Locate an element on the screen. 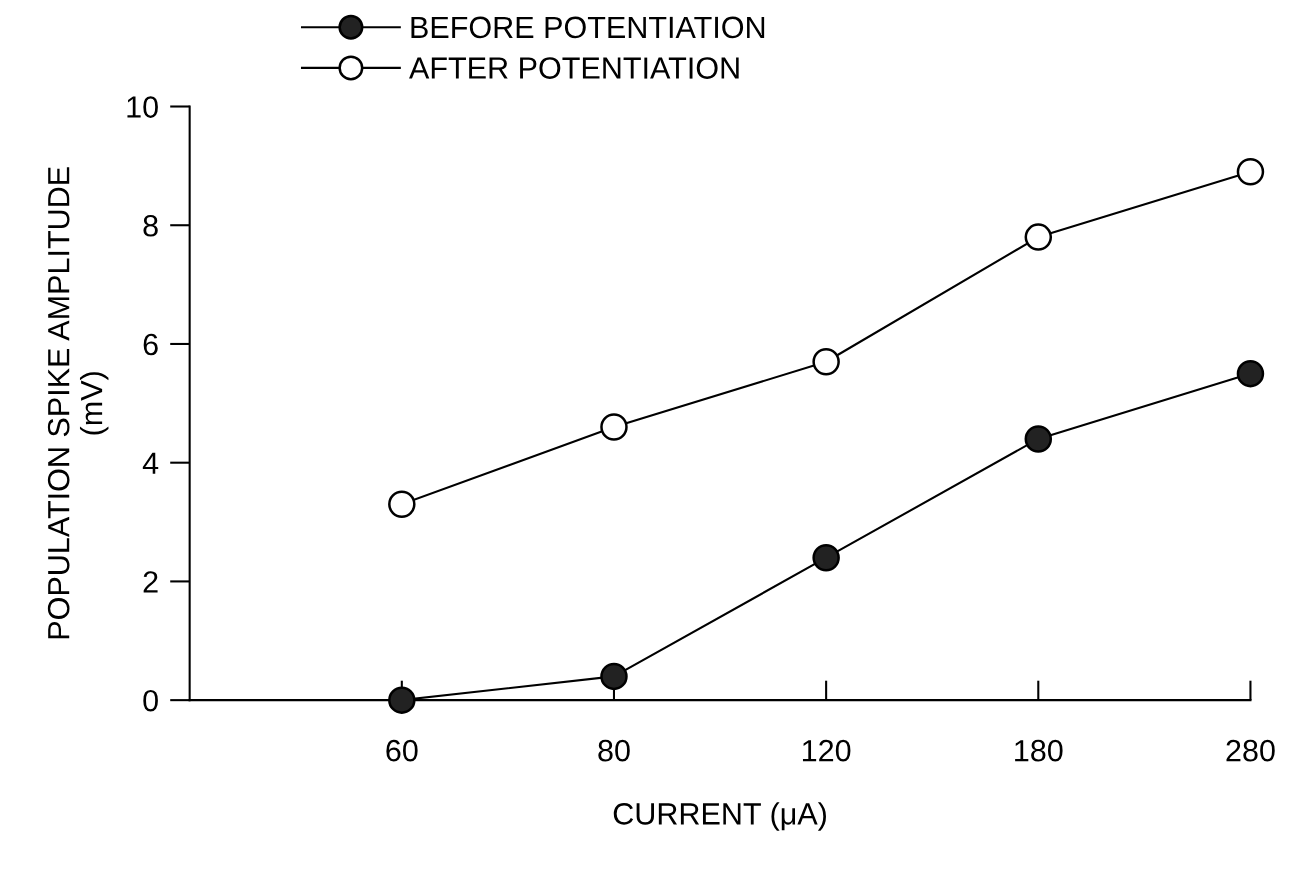 This screenshot has height=873, width=1308. x-tick-label: 280 is located at coordinates (1250, 750).